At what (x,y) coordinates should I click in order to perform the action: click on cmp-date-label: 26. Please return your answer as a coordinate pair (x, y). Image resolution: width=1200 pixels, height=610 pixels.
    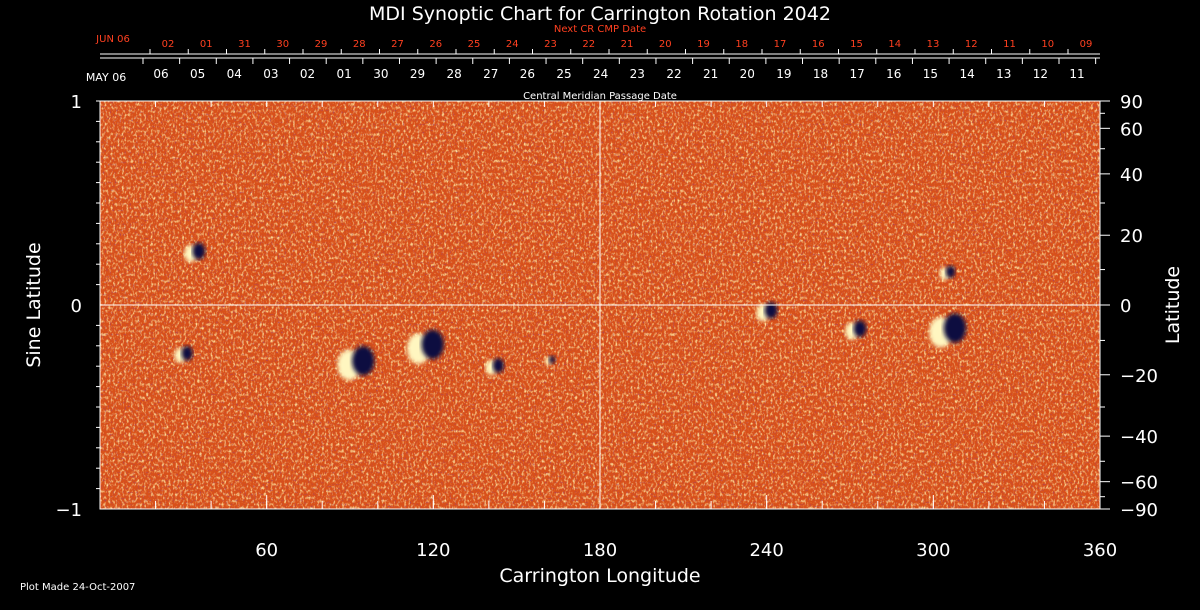
    Looking at the image, I should click on (527, 74).